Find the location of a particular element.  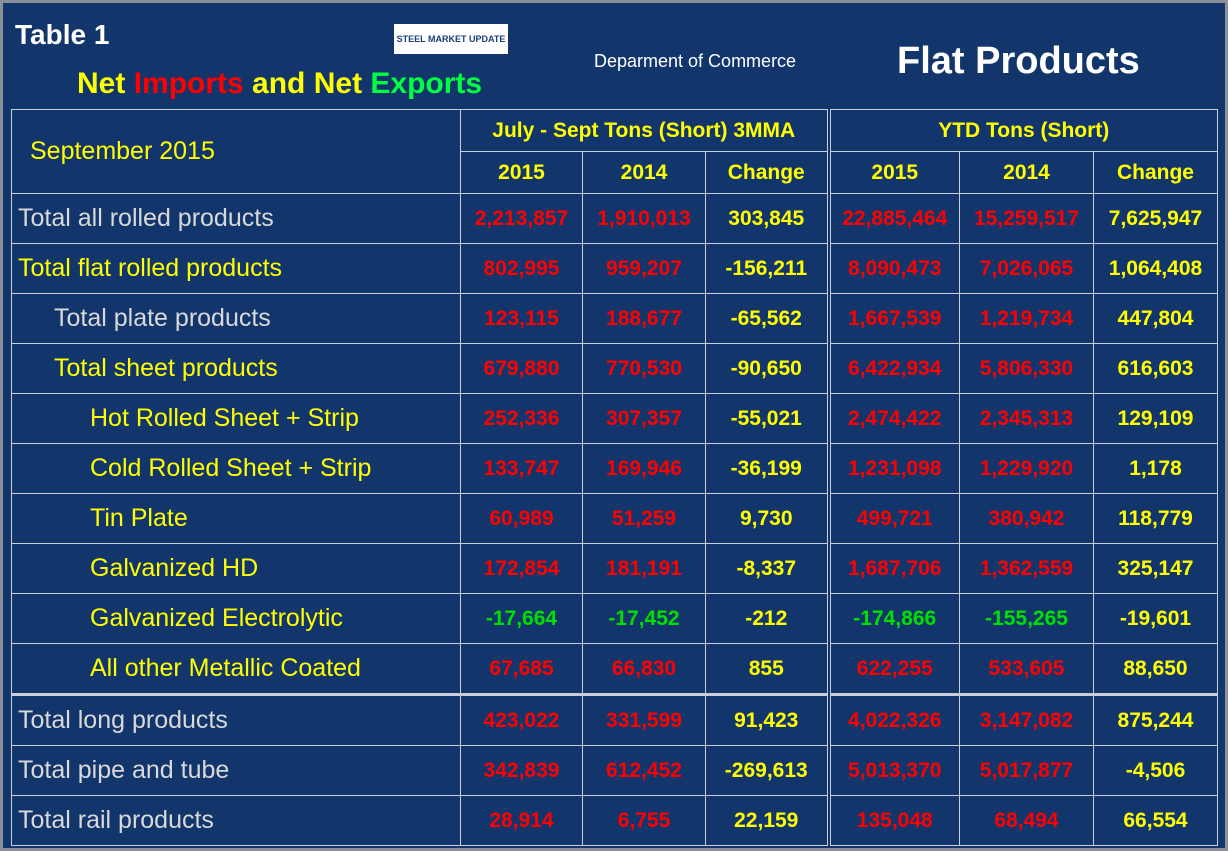

cell-value: 612,452 is located at coordinates (644, 770).